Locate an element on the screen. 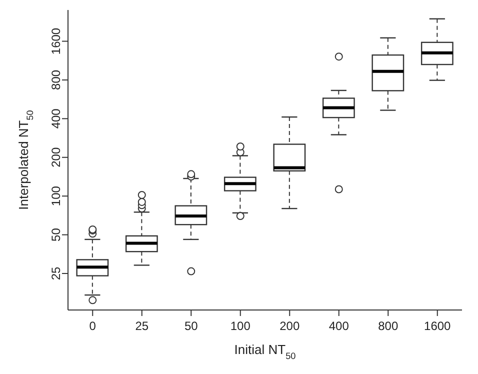 The height and width of the screenshot is (374, 478). x-tick-label: 0 is located at coordinates (92, 326).